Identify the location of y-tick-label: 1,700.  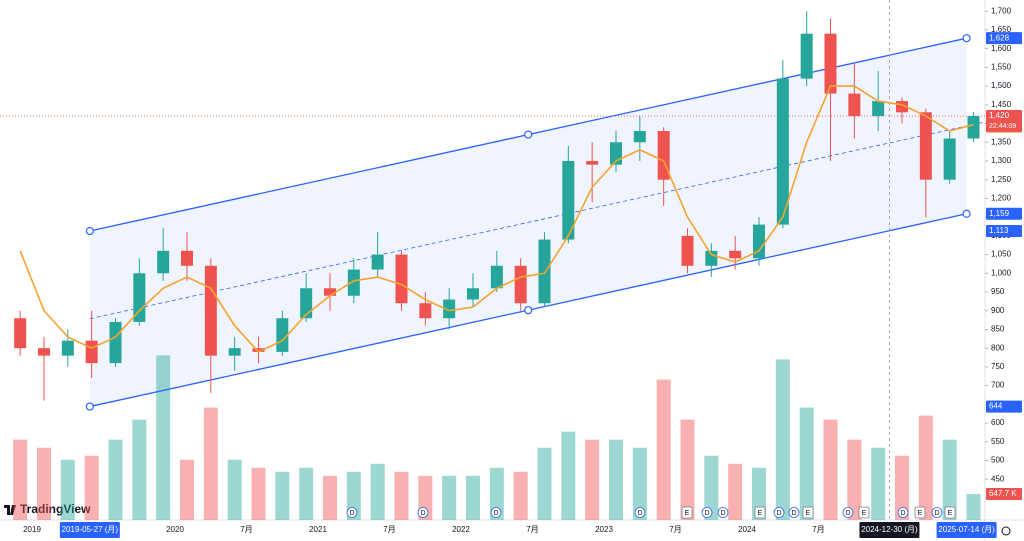
(1001, 10).